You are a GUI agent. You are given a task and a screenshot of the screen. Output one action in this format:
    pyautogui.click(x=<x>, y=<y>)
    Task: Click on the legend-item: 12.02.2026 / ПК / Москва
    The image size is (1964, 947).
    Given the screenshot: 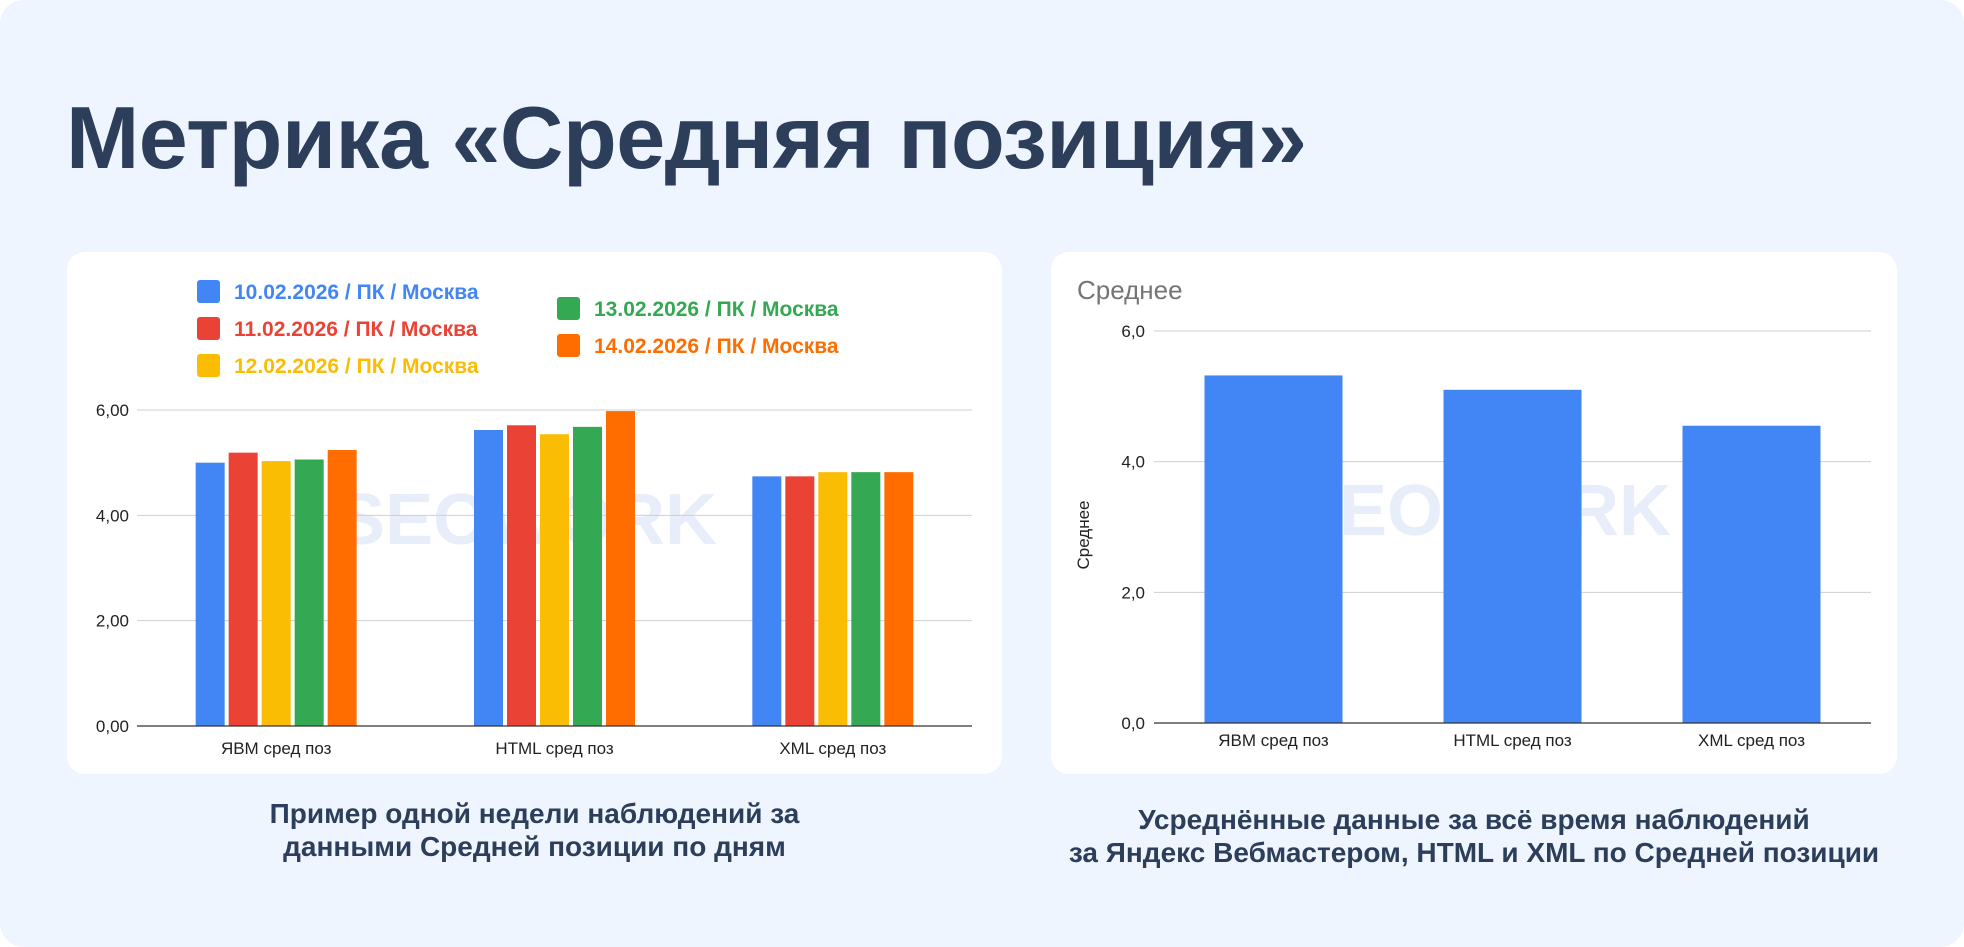 What is the action you would take?
    pyautogui.click(x=338, y=366)
    